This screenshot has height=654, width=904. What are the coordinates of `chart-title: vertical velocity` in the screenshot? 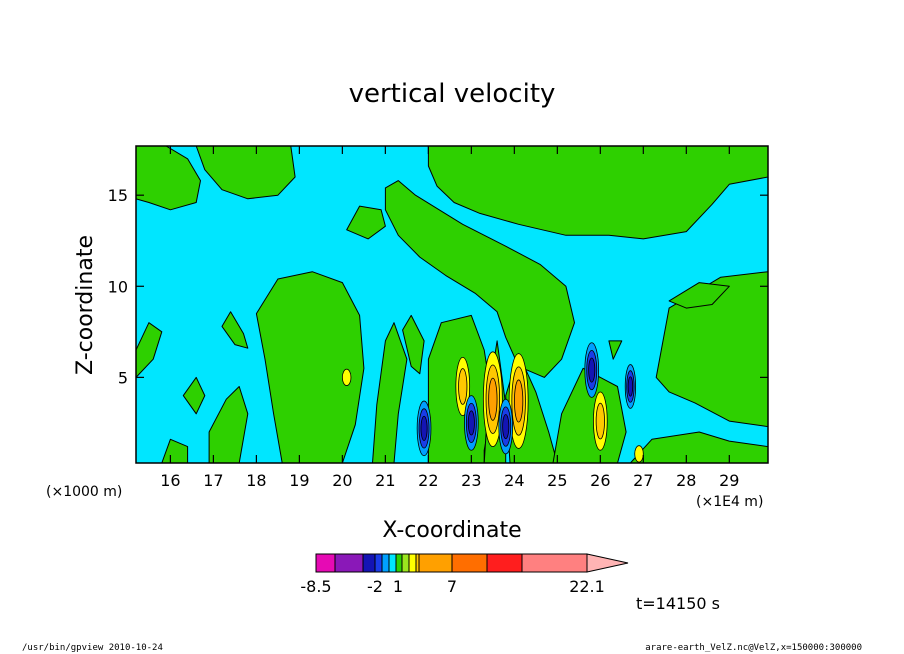 It's located at (452, 94).